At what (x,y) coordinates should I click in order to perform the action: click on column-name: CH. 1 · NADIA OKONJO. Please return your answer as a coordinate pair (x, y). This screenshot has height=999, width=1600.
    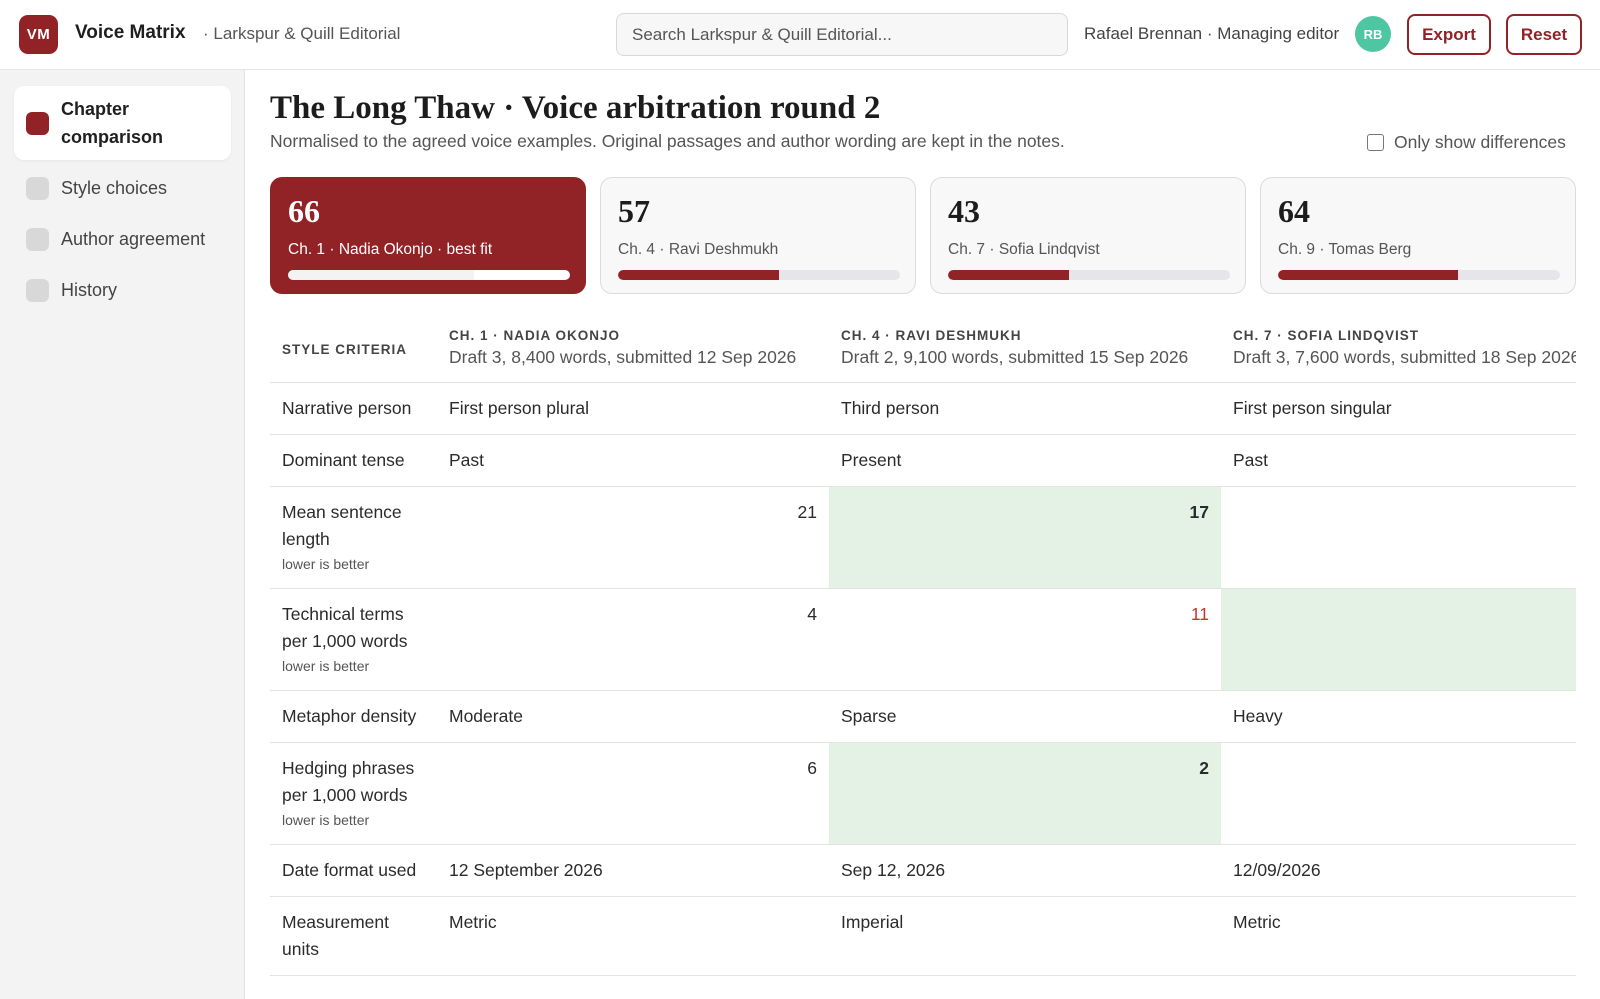
    Looking at the image, I should click on (535, 335).